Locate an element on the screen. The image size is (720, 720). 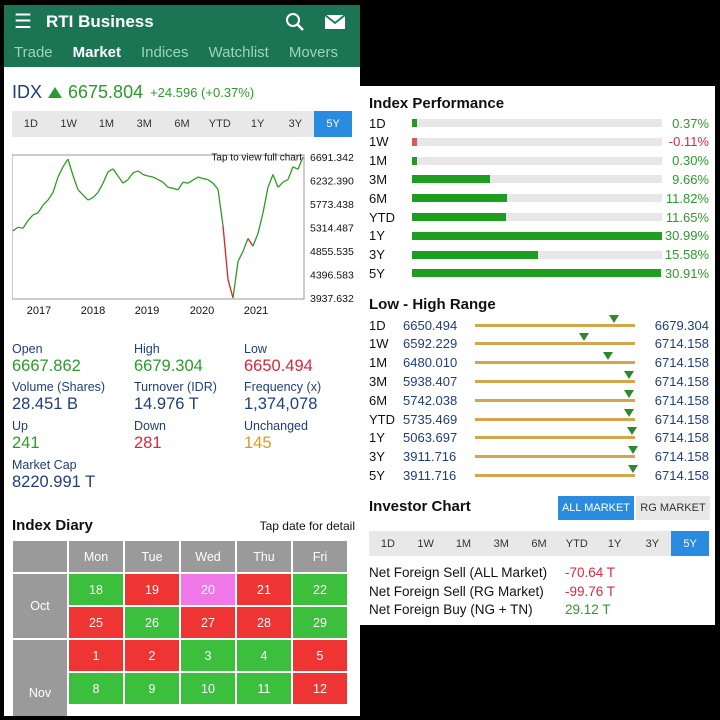
period-1d: 1D is located at coordinates (30, 124).